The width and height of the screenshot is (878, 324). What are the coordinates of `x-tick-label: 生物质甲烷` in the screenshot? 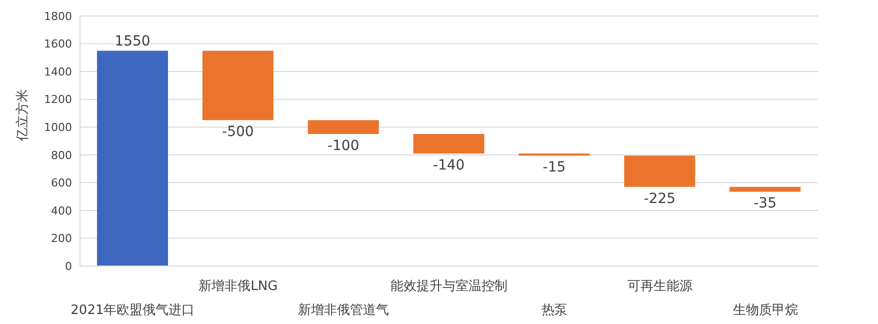 It's located at (765, 310).